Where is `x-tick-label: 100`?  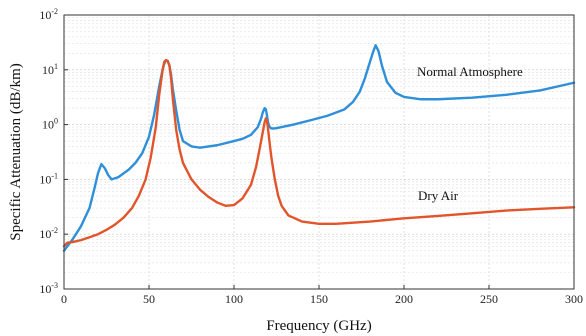
x-tick-label: 100 is located at coordinates (234, 299).